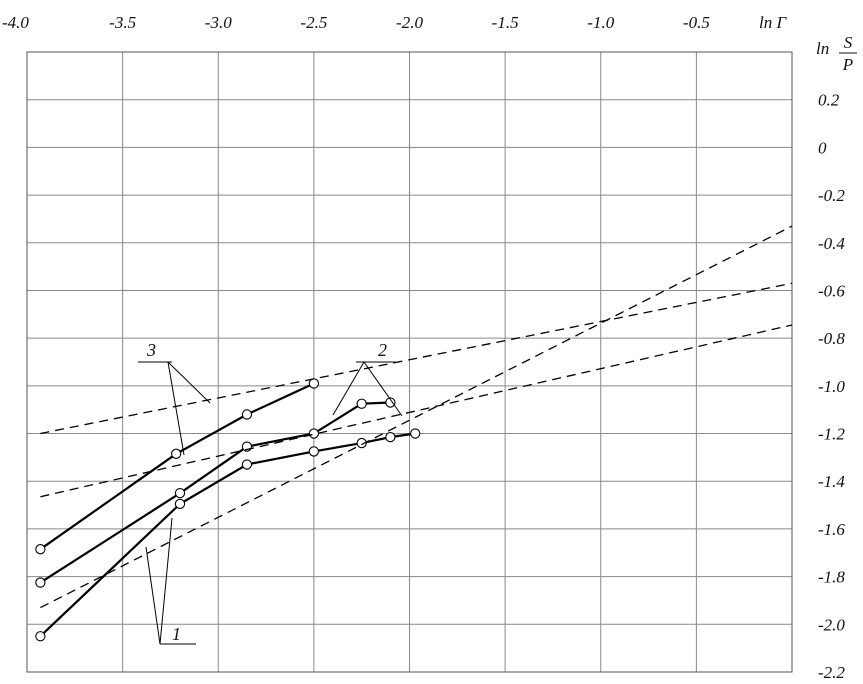  I want to click on y-tick-label: 0.2, so click(829, 100).